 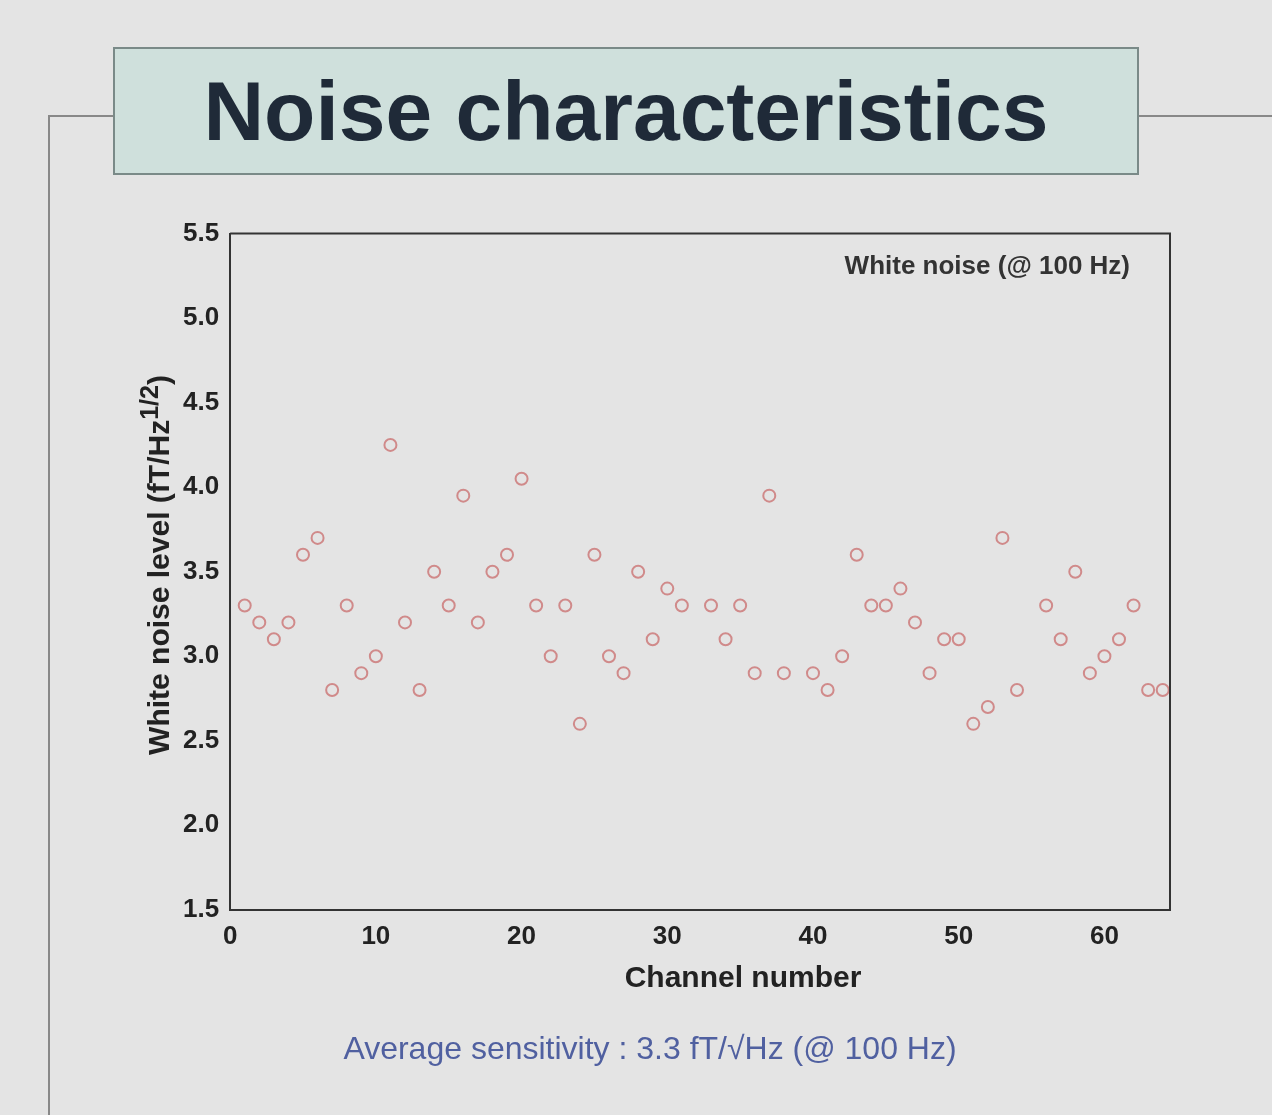 What do you see at coordinates (201, 485) in the screenshot?
I see `y-tick-label: 4.0` at bounding box center [201, 485].